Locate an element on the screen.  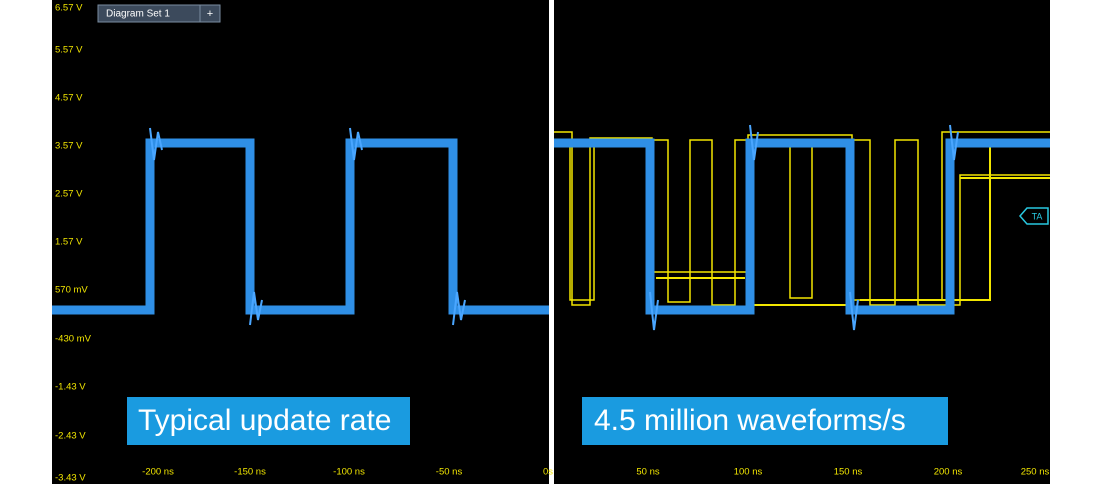
caption: Typical update rate is located at coordinates (265, 420).